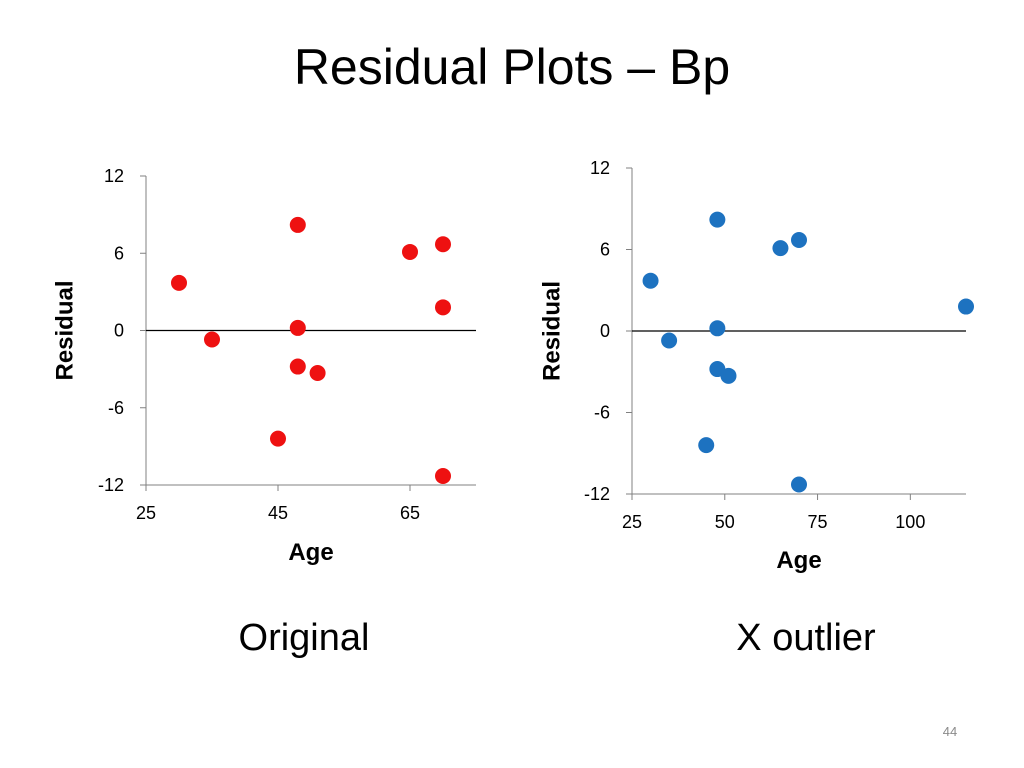 Image resolution: width=1024 pixels, height=768 pixels. Describe the element at coordinates (512, 67) in the screenshot. I see `slide-title: Residual Plots – Bp` at that location.